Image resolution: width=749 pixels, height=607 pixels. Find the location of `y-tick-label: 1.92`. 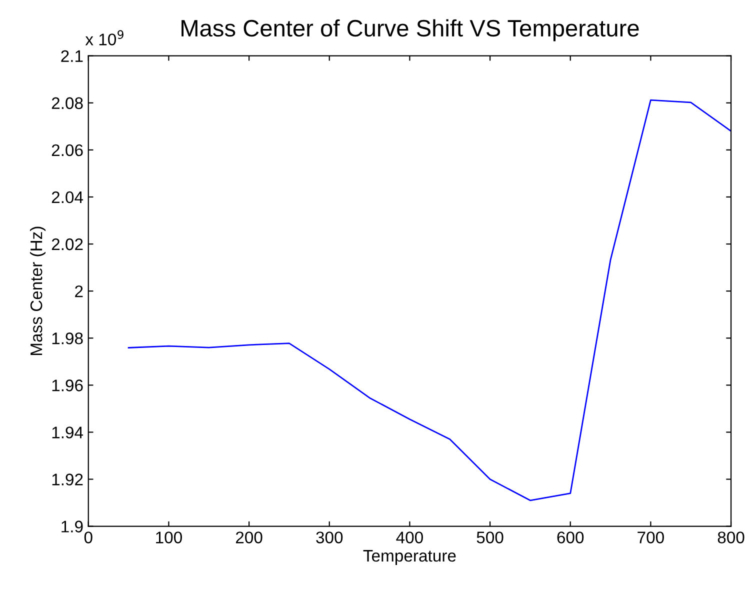

y-tick-label: 1.92 is located at coordinates (67, 480).